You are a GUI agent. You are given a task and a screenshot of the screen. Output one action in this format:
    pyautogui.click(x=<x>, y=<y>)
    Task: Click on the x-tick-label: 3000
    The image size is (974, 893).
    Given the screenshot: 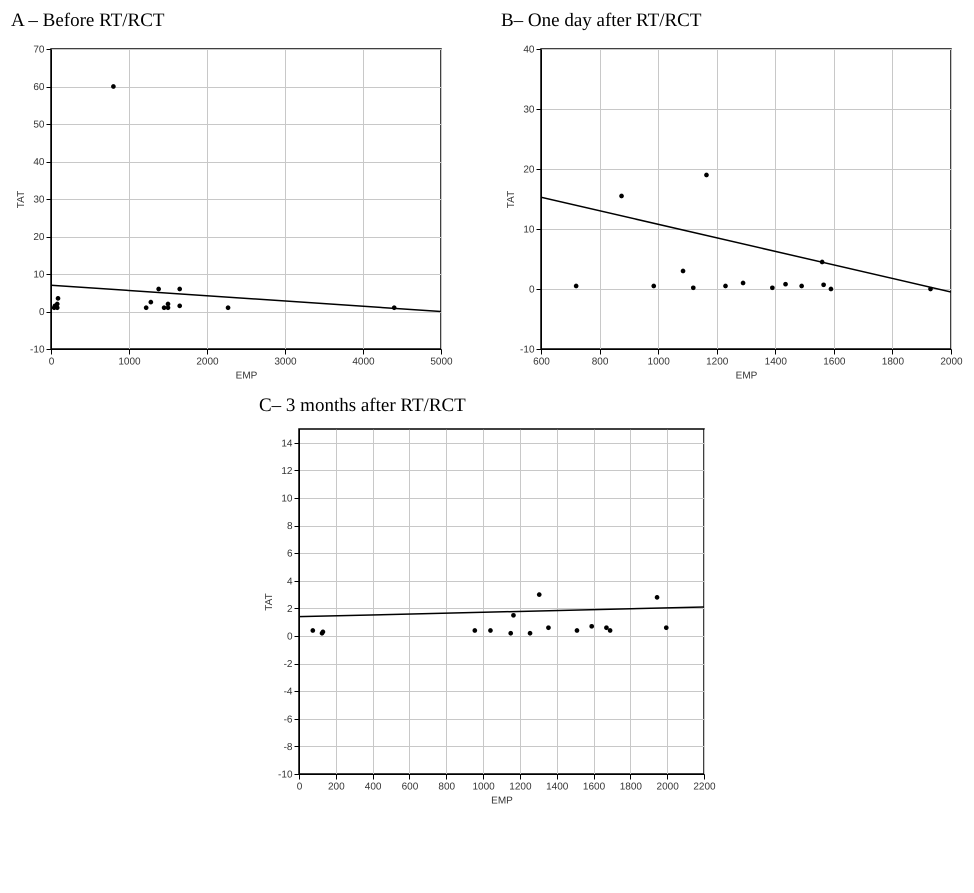 What is the action you would take?
    pyautogui.click(x=286, y=362)
    